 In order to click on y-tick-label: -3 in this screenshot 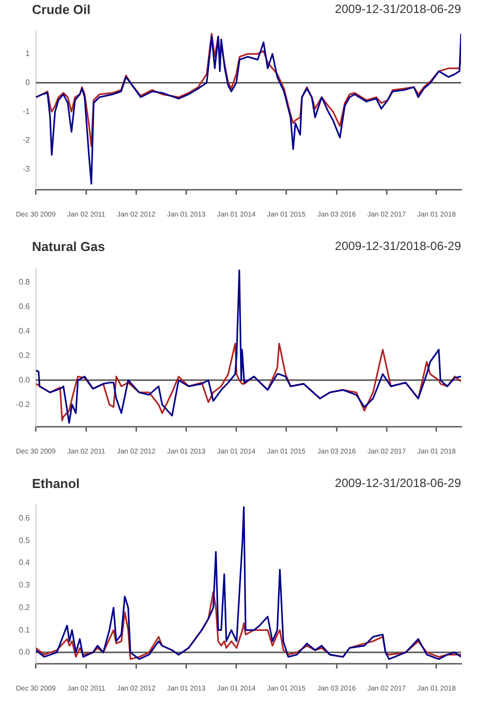, I will do `click(26, 169)`.